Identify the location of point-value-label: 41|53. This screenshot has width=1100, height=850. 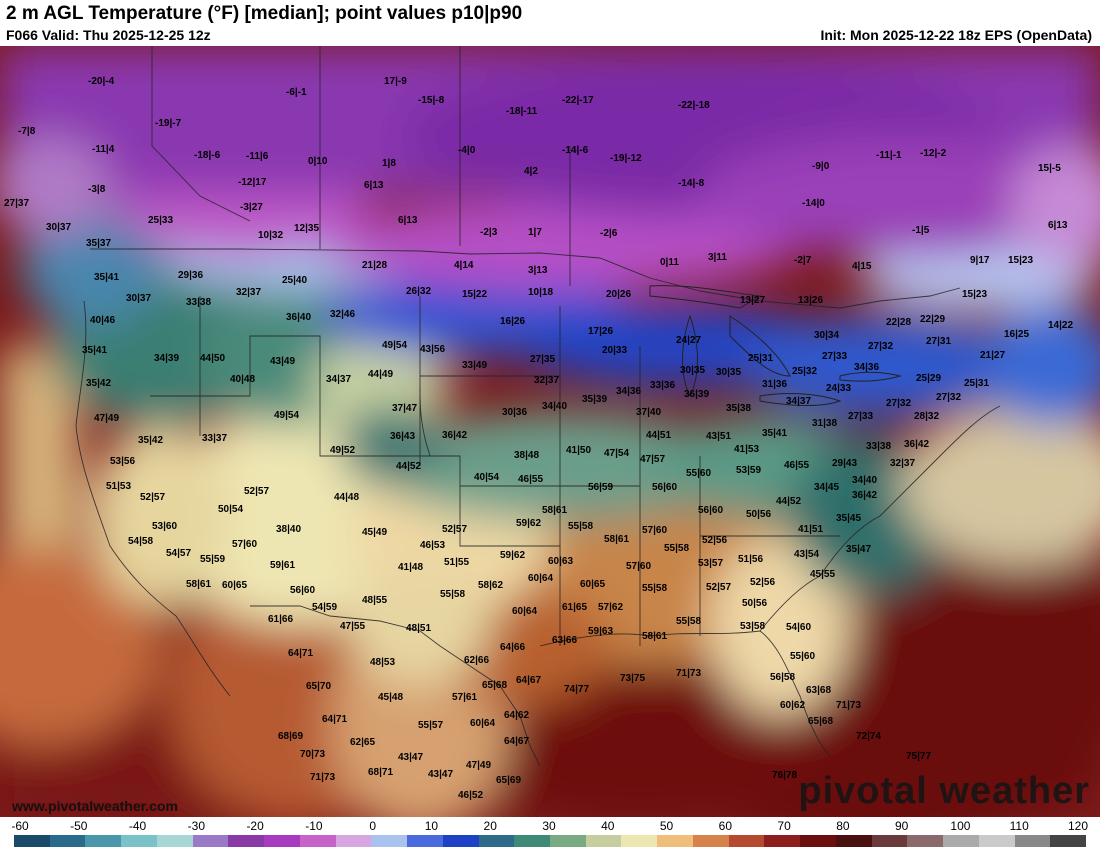
(747, 449).